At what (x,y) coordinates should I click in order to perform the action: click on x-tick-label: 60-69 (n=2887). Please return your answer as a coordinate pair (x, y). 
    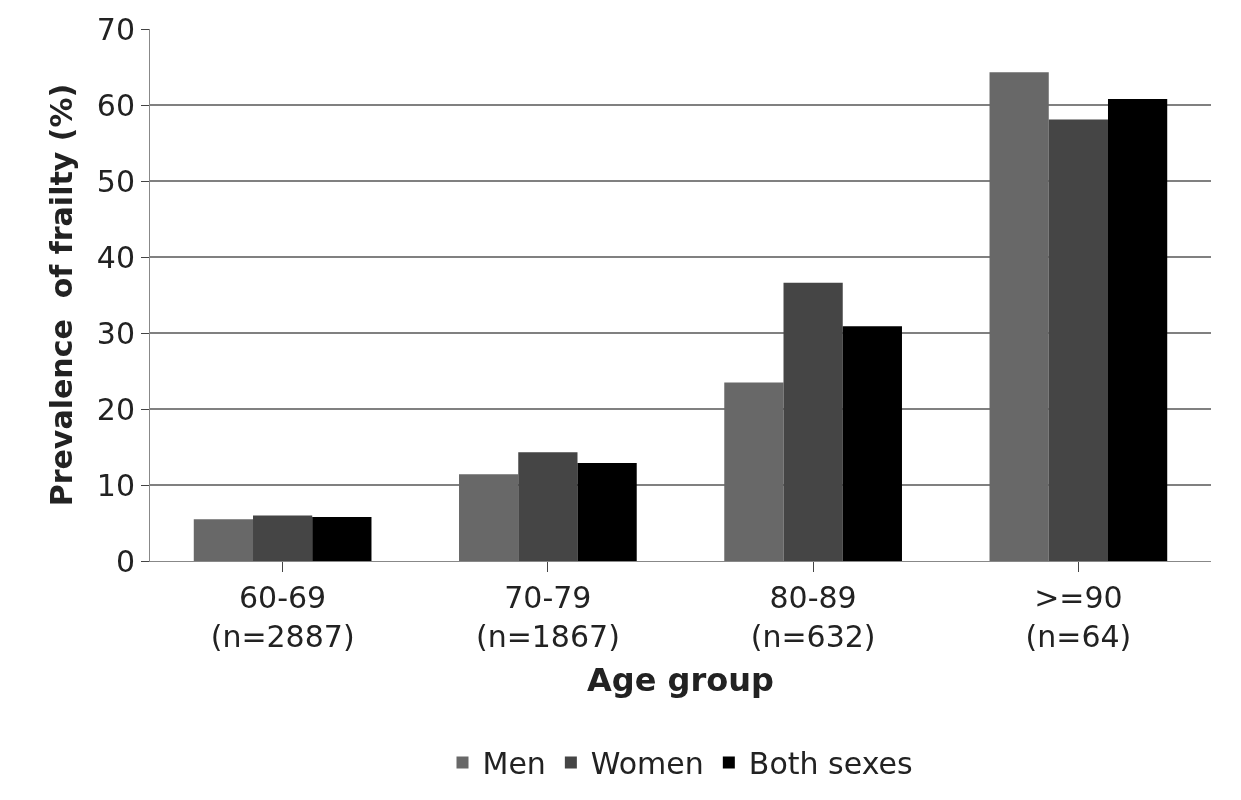
    Looking at the image, I should click on (282, 617).